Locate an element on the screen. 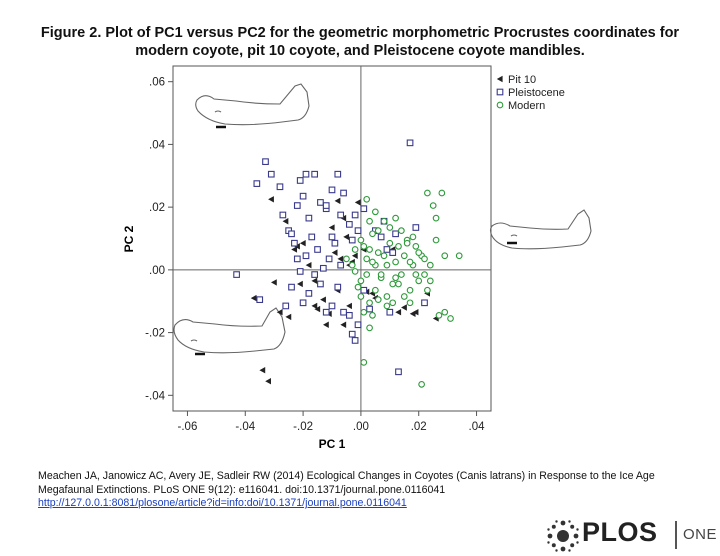 Image resolution: width=720 pixels, height=556 pixels. plos-one-logo: PLOS ONE is located at coordinates (631, 535).